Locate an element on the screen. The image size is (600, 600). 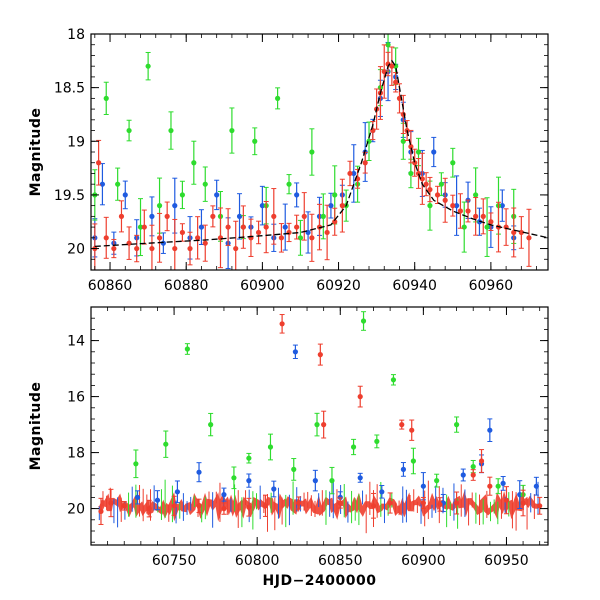
y-tick-label: 16 is located at coordinates (76, 398).